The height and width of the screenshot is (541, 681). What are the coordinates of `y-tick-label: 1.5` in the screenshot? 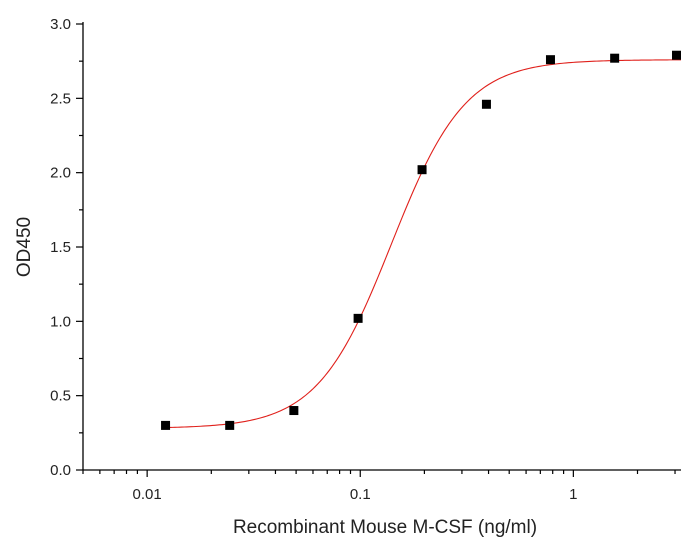 It's located at (60, 247).